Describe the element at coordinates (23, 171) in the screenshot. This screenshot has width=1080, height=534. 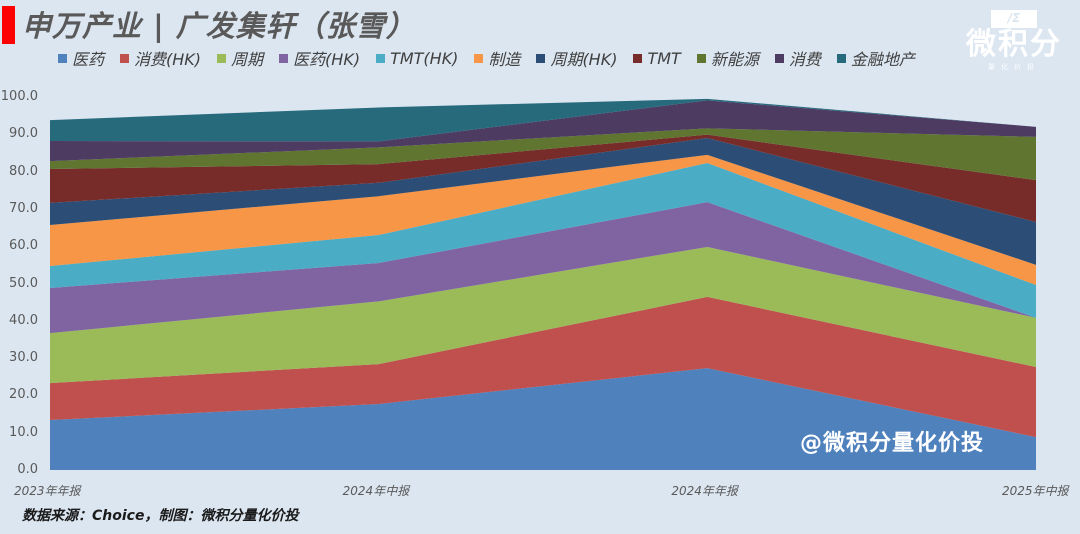
I see `y-tick-label: 80.0` at that location.